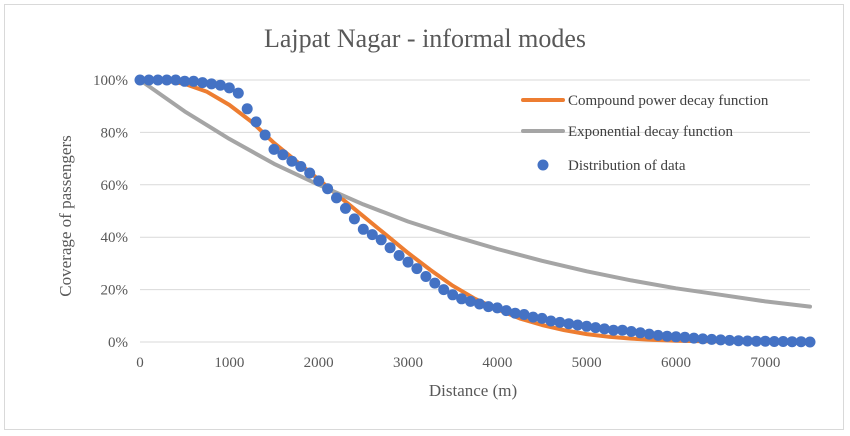 The width and height of the screenshot is (850, 436). I want to click on y-axis-label: Coverage of passengers, so click(65, 215).